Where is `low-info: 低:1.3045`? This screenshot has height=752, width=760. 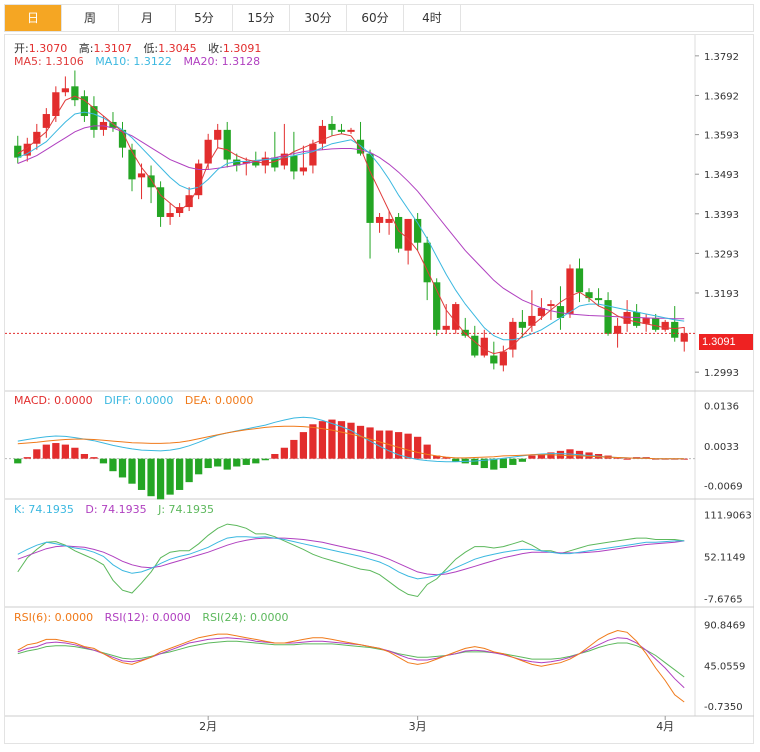
low-info: 低:1.3045 is located at coordinates (169, 48).